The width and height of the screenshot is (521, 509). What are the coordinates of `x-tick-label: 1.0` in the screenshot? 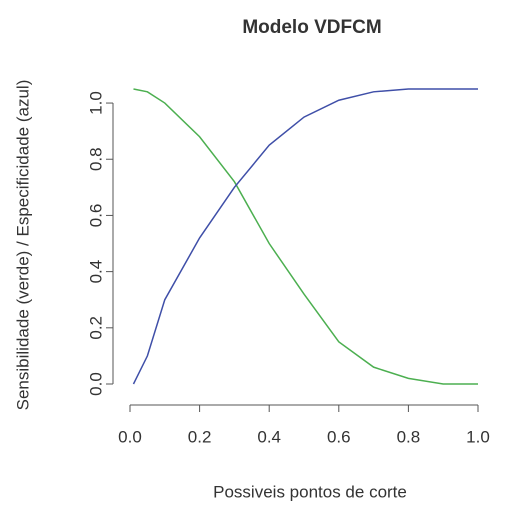 It's located at (478, 436).